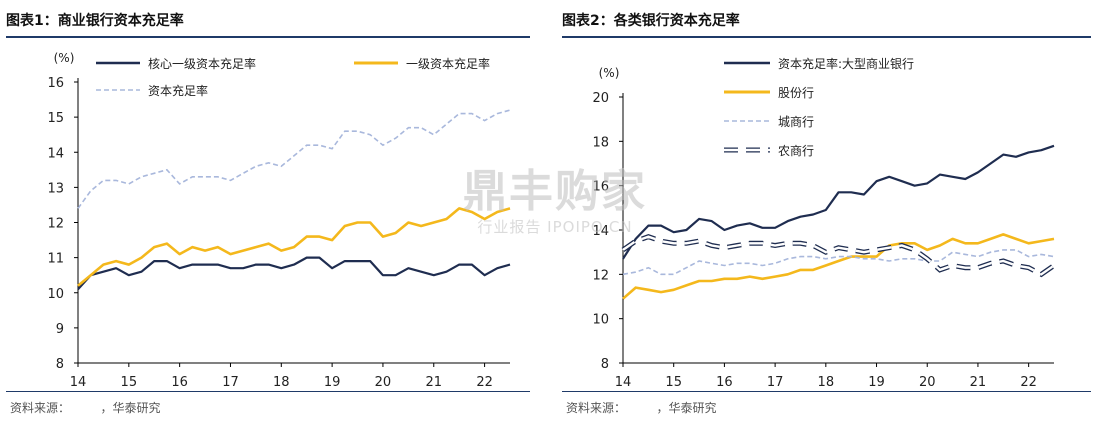 Image resolution: width=1097 pixels, height=423 pixels. I want to click on legend-label: 一级资本充足率, so click(448, 63).